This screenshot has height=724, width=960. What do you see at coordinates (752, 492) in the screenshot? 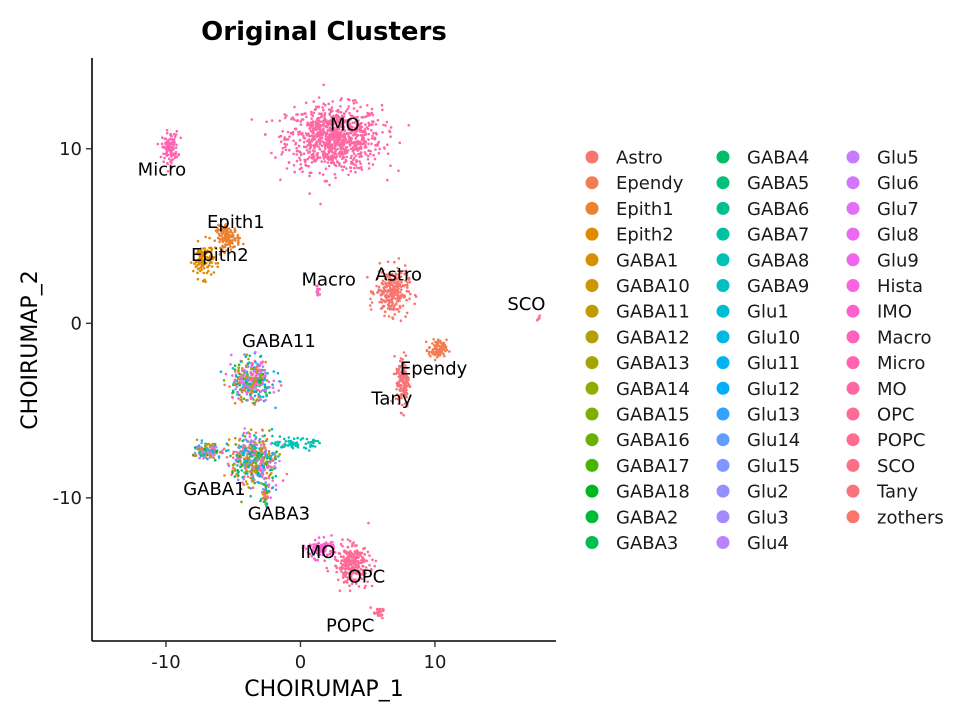
I see `legend-item: Glu2` at bounding box center [752, 492].